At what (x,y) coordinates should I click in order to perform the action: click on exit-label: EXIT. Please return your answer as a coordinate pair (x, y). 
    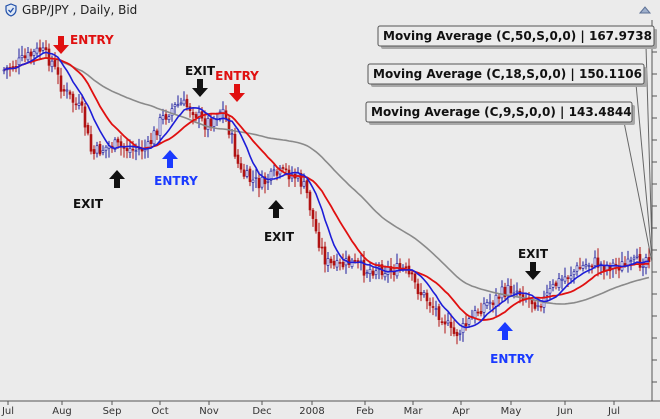
    Looking at the image, I should click on (88, 204).